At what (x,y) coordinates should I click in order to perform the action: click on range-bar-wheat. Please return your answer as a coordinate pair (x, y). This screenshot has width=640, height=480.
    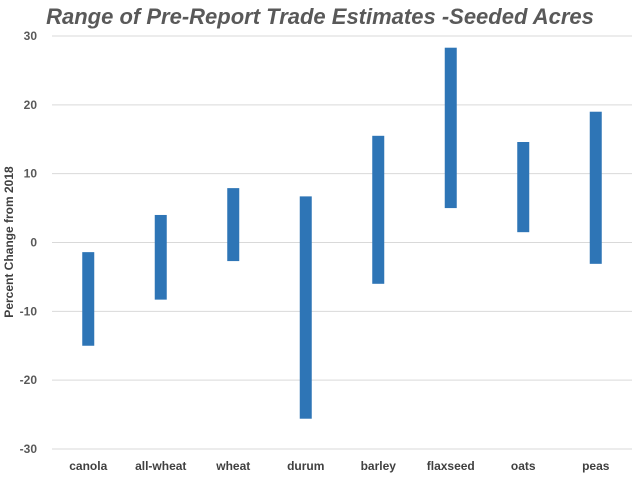
    Looking at the image, I should click on (233, 225).